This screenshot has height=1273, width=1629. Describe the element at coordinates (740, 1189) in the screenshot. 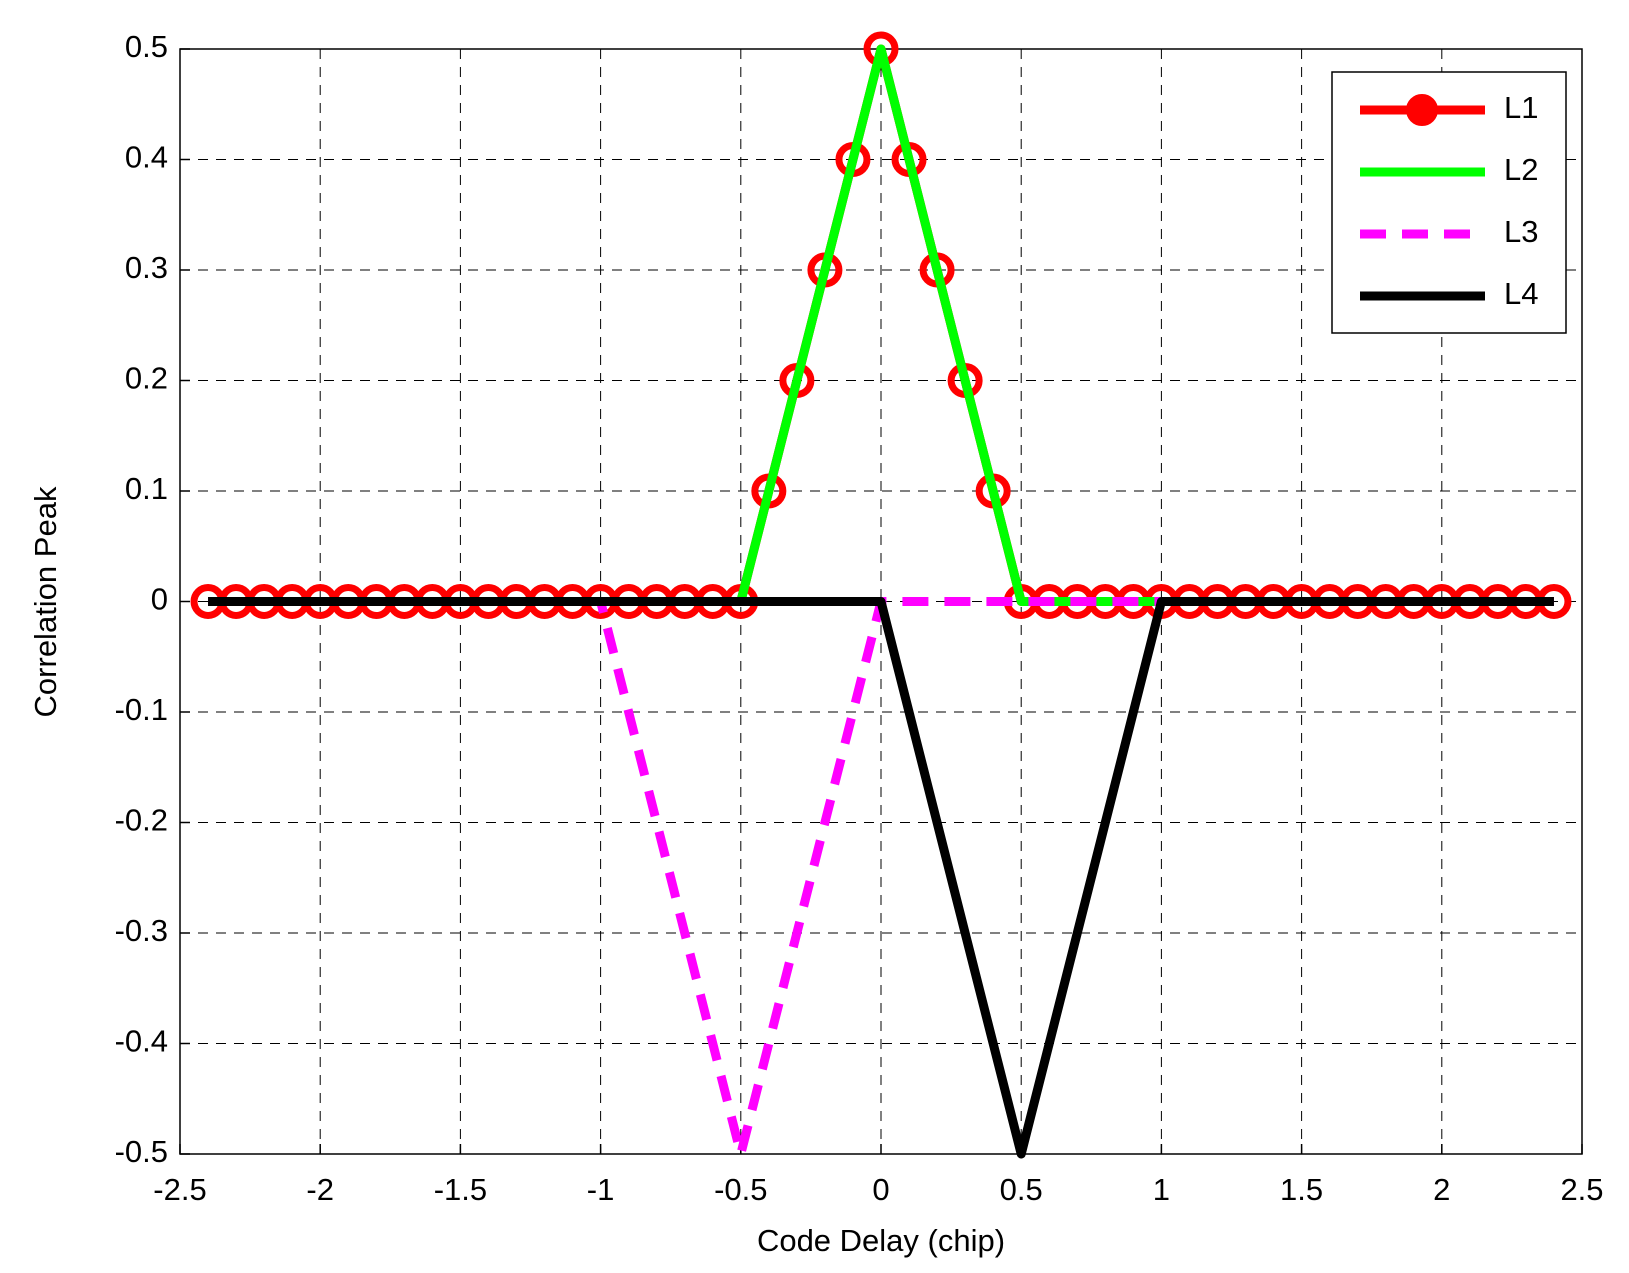

I see `x-tick-label: -0.5` at that location.